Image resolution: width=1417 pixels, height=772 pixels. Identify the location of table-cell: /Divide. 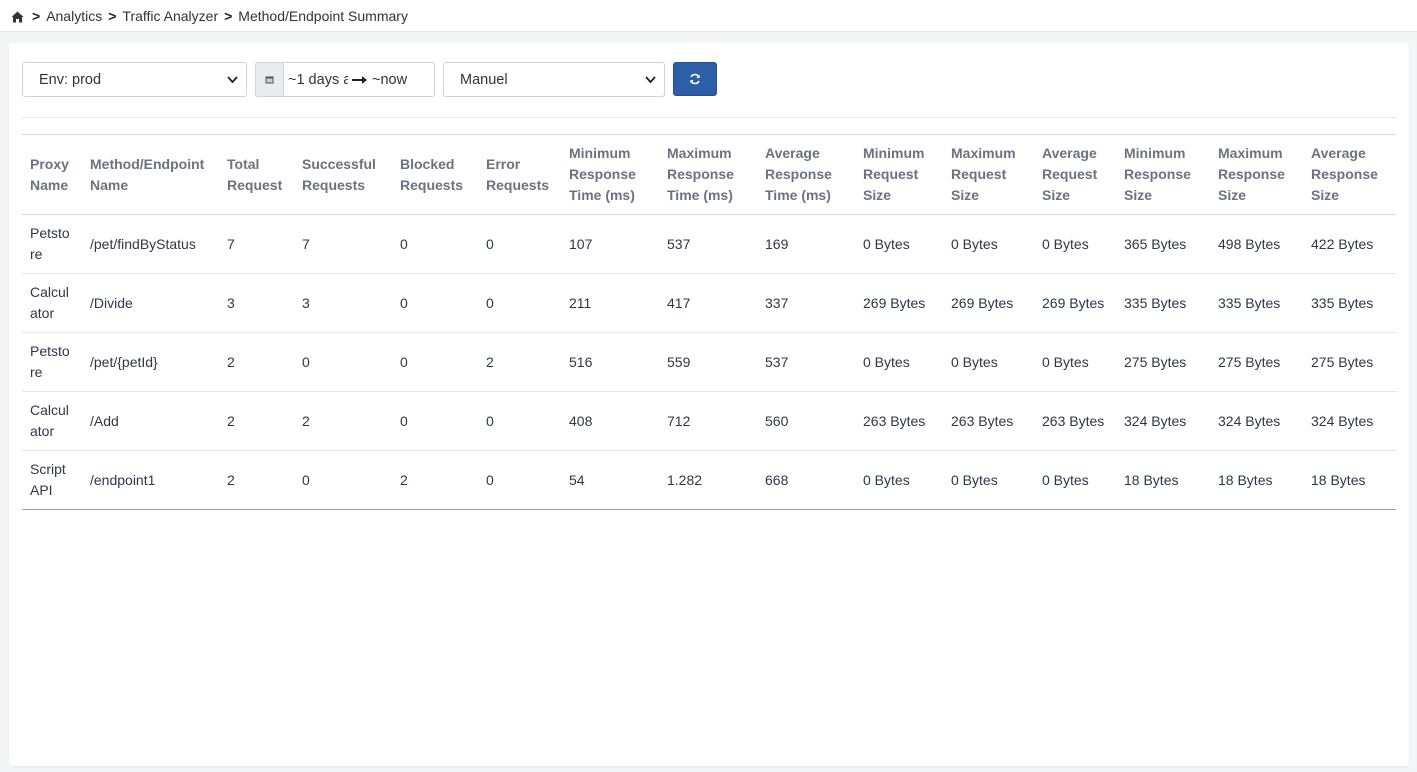
(150, 303).